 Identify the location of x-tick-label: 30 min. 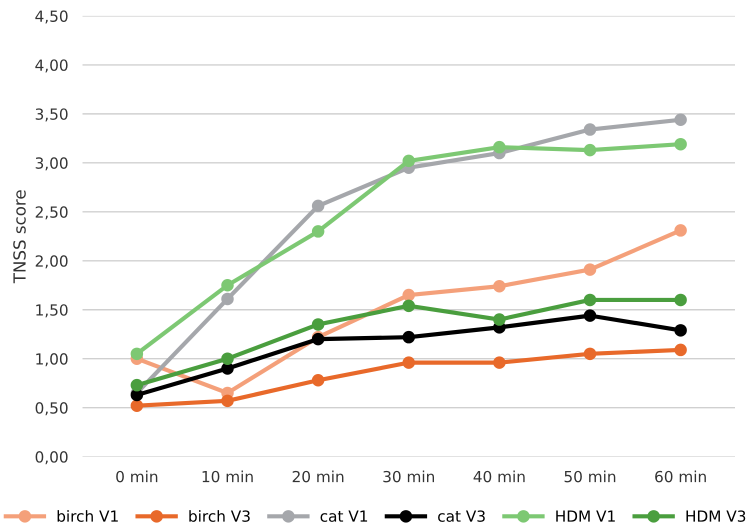
(408, 476).